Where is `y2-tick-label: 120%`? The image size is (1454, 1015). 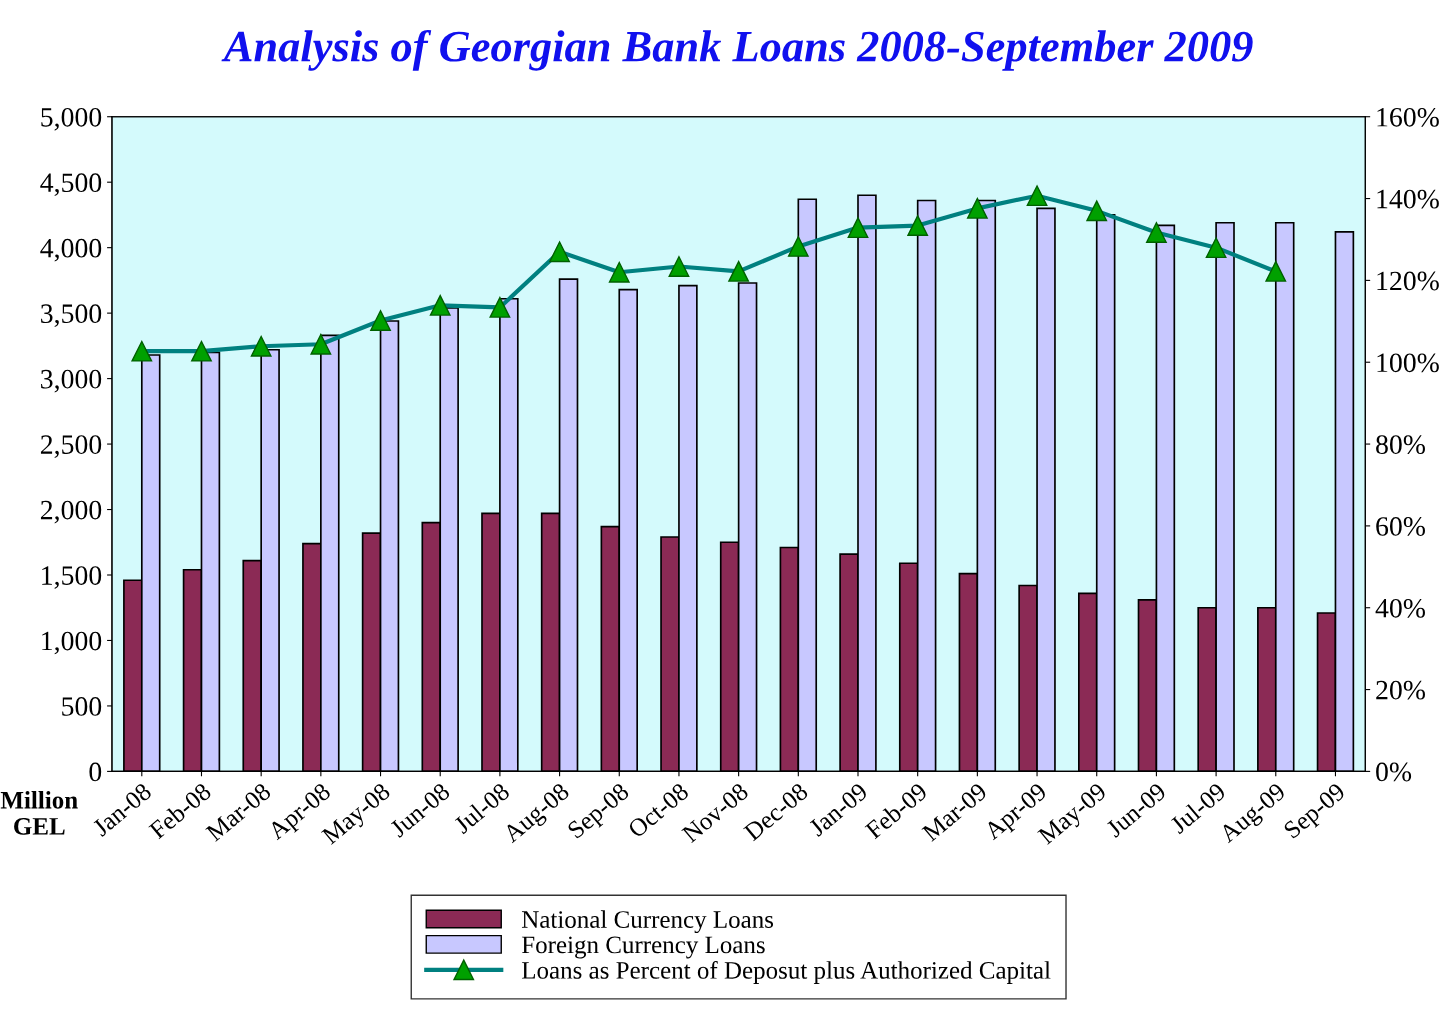 y2-tick-label: 120% is located at coordinates (1408, 281).